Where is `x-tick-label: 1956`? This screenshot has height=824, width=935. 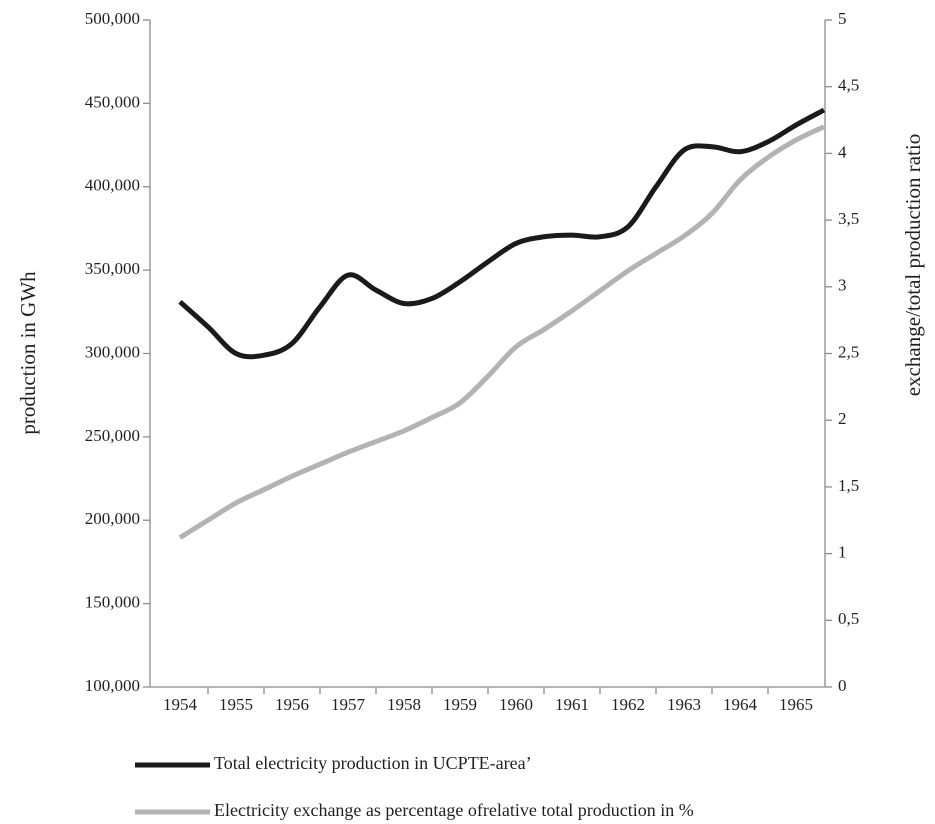 x-tick-label: 1956 is located at coordinates (292, 704).